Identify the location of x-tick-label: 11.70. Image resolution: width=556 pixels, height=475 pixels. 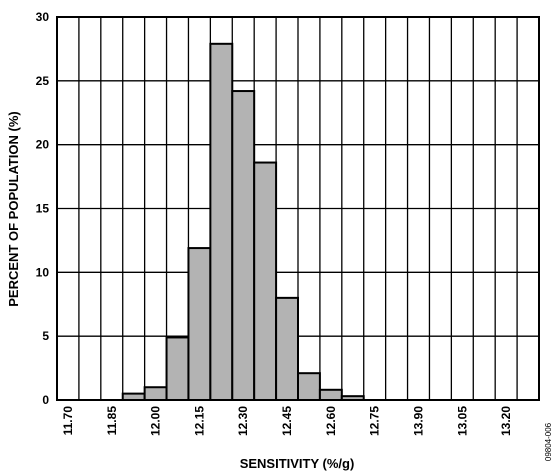
(68, 421).